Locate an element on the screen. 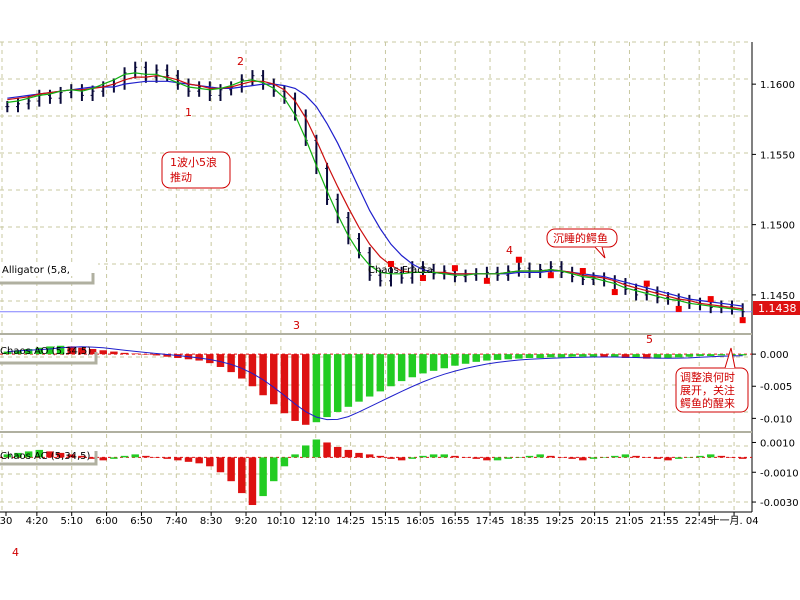  x-tick-label: 8:30 is located at coordinates (211, 521).